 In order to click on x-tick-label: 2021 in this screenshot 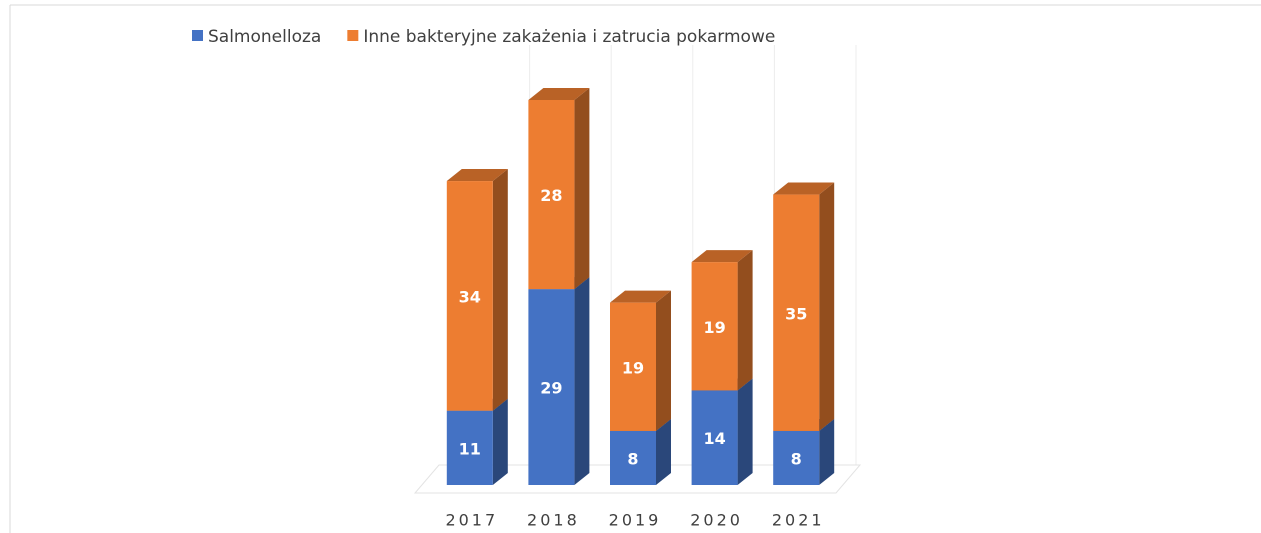, I will do `click(798, 520)`.